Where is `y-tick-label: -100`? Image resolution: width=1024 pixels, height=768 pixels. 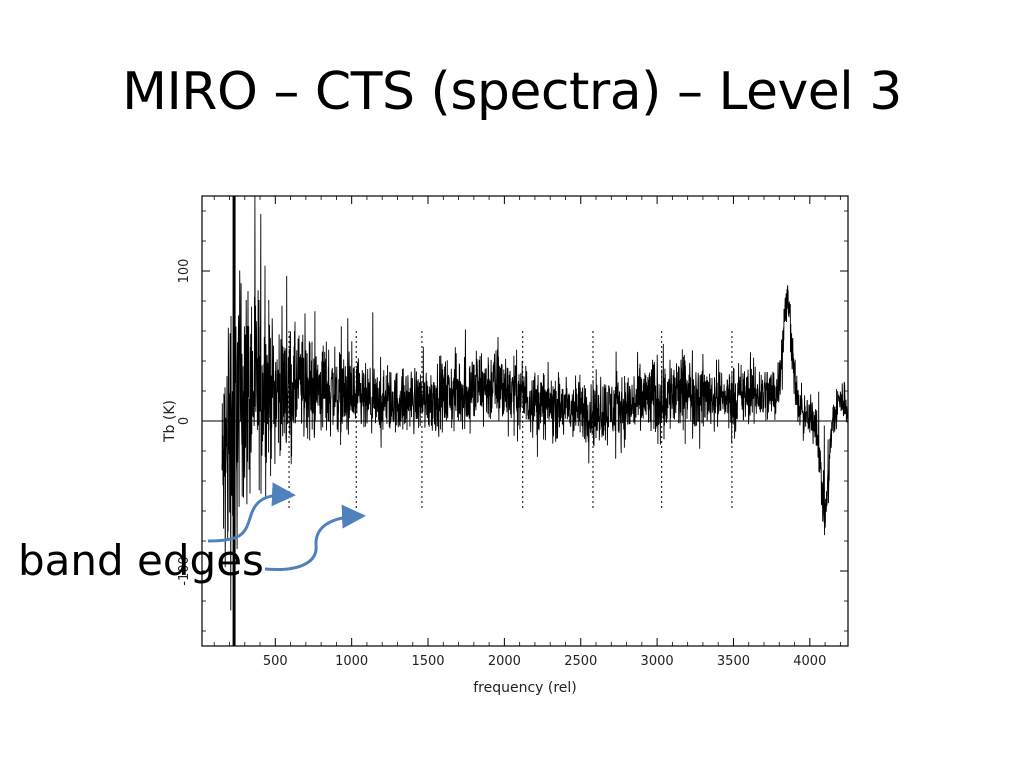 y-tick-label: -100 is located at coordinates (184, 571).